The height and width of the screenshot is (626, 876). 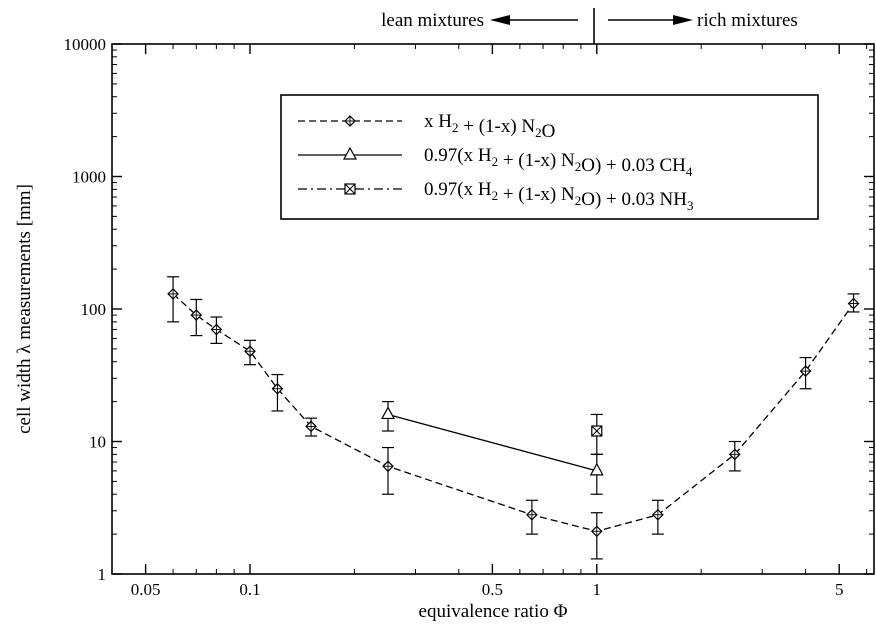 I want to click on x-axis-label: equivalence ratio Φ, so click(x=493, y=611).